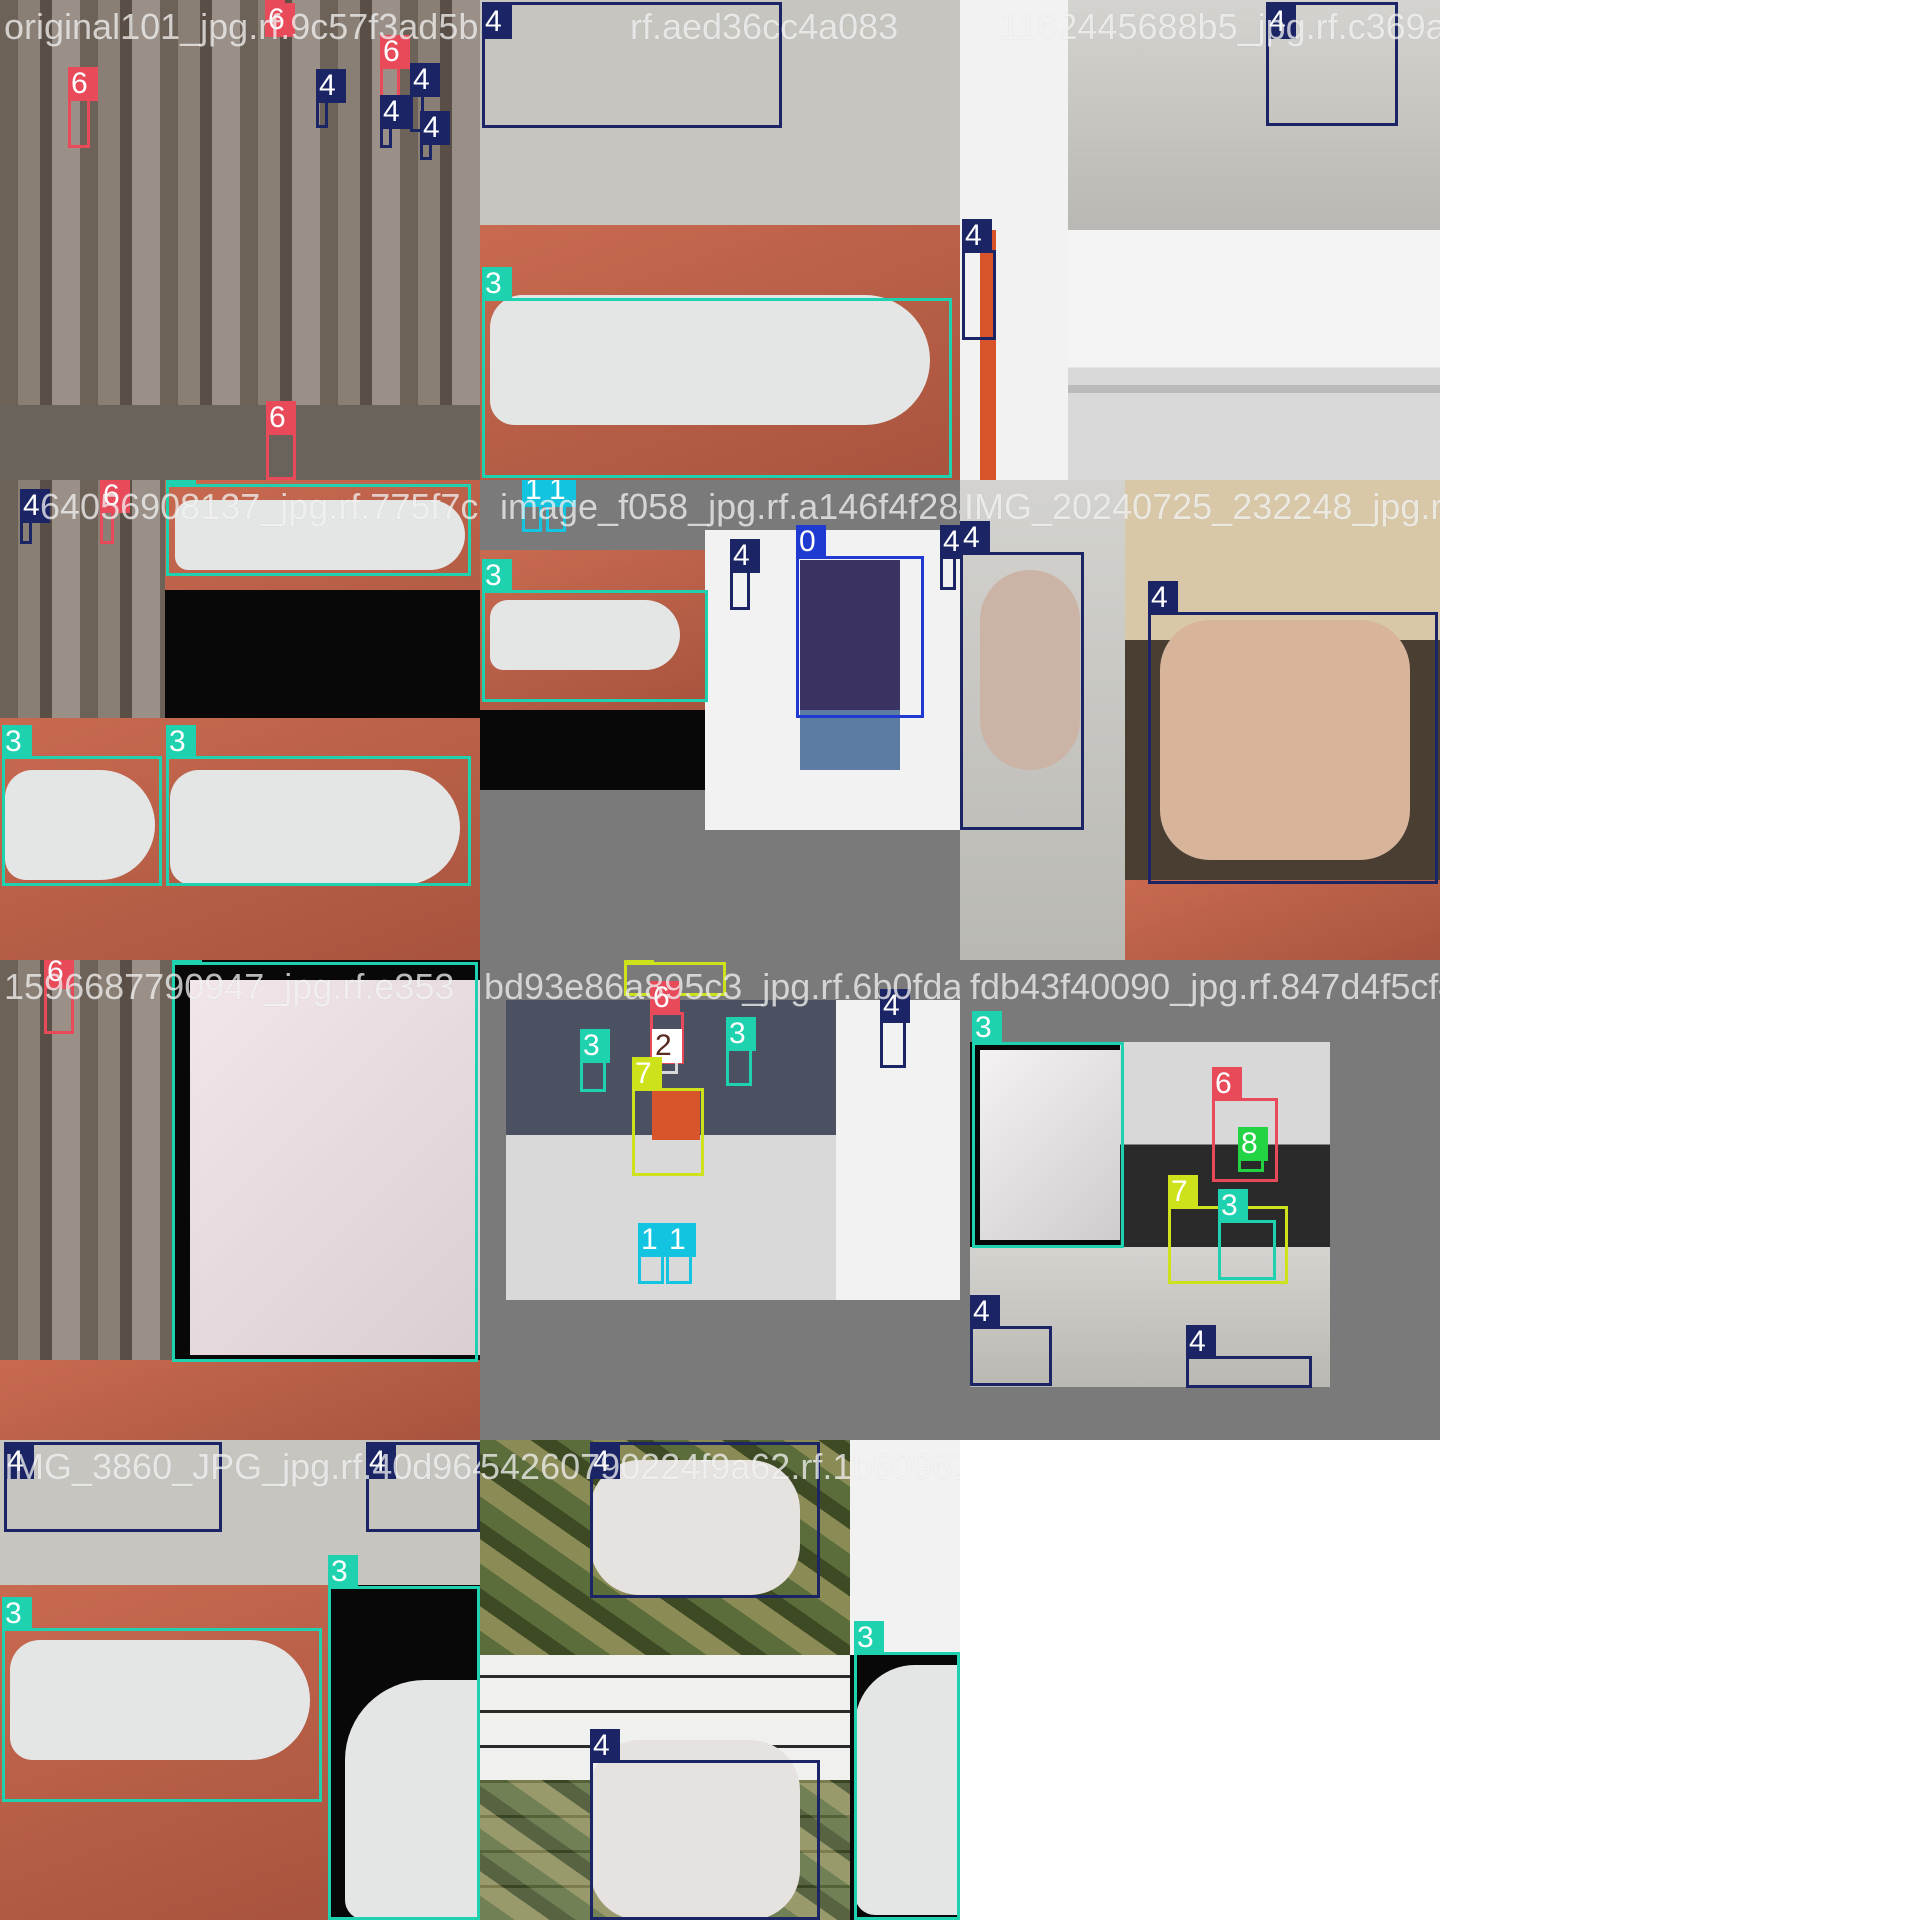 The image size is (1920, 1920). Describe the element at coordinates (1200, 240) in the screenshot. I see `mosaic-tile-3: 1162445688b5_jpg.rf.c369a2c4b1aabc7 4 4` at that location.